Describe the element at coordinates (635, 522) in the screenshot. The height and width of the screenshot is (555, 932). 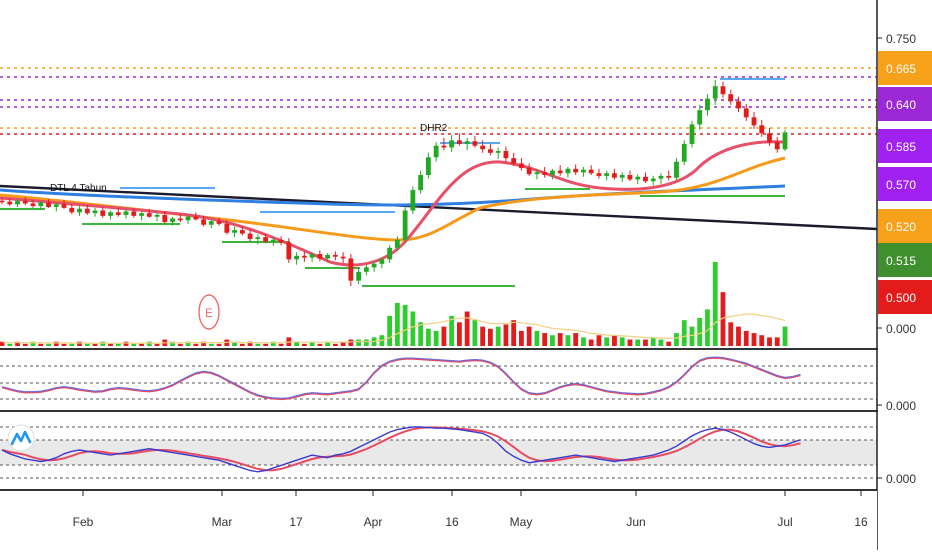
I see `x-tick-label: Jun` at that location.